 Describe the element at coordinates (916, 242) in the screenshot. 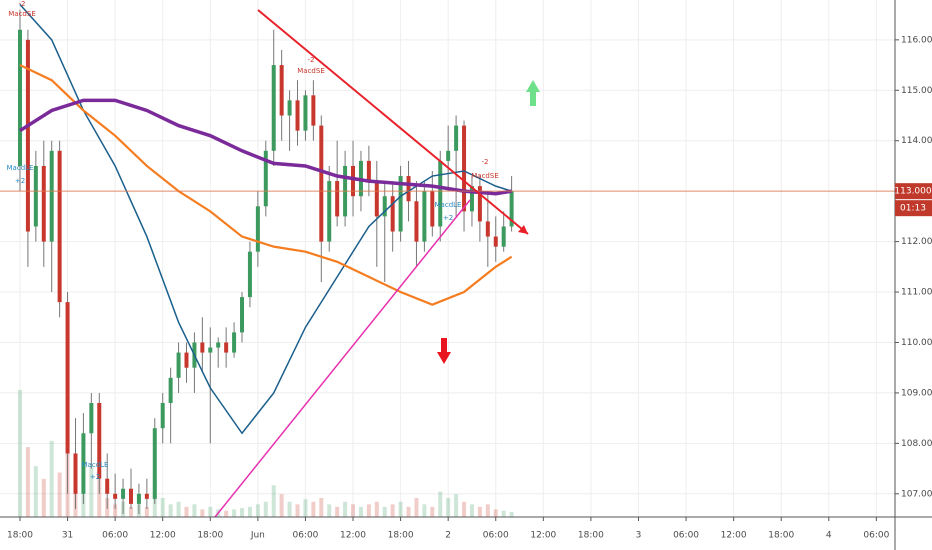

I see `y-tick-label: 112.000` at that location.